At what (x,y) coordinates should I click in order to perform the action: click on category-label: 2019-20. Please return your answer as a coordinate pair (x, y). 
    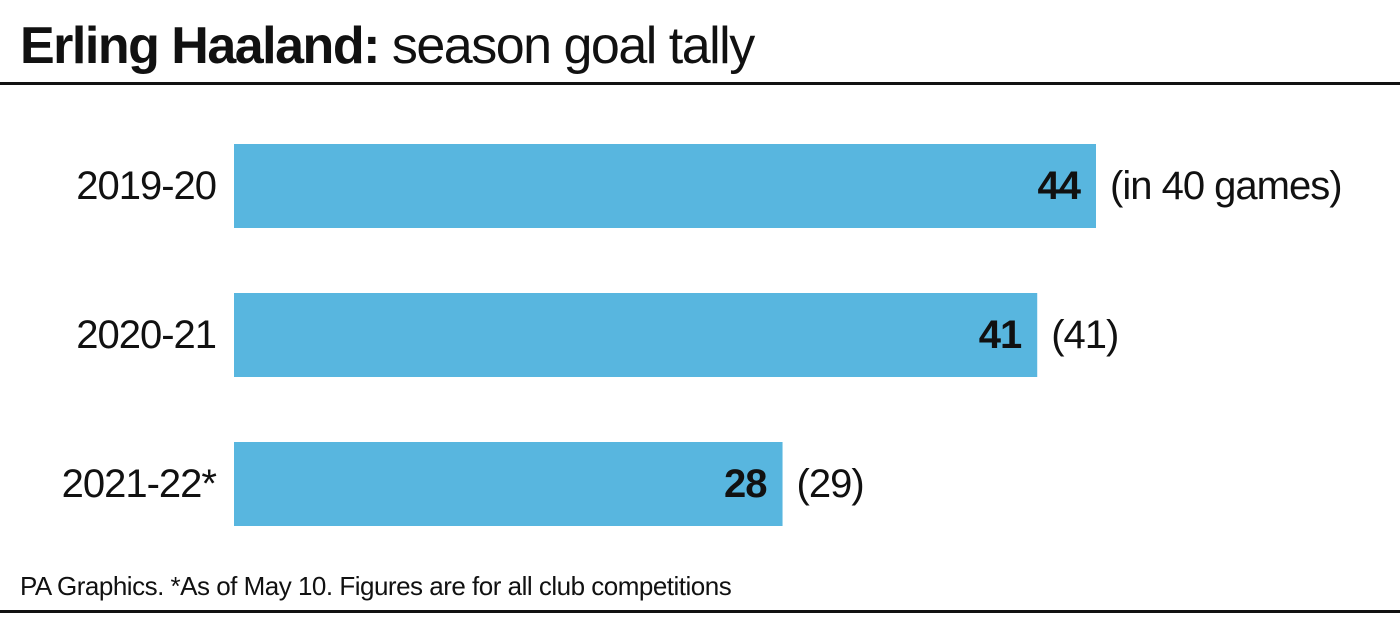
    Looking at the image, I should click on (146, 186).